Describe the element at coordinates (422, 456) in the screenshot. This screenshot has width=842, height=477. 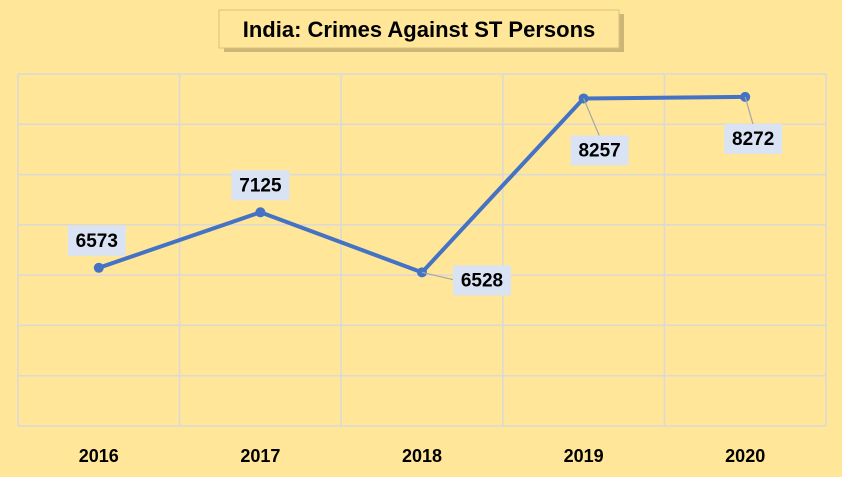
I see `x-tick-label: 2018` at that location.